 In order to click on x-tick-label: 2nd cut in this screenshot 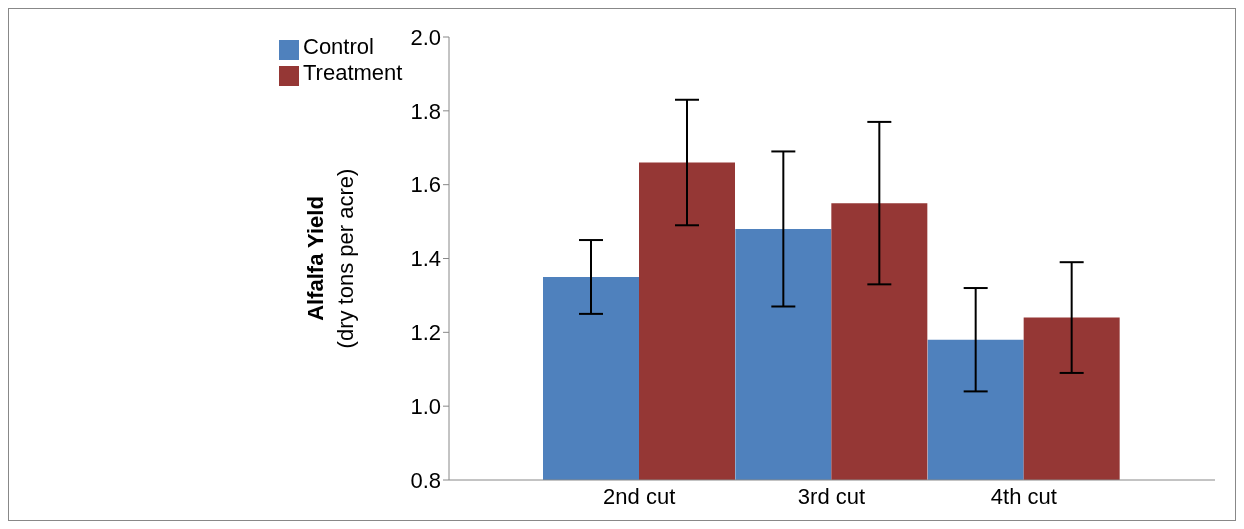, I will do `click(639, 496)`.